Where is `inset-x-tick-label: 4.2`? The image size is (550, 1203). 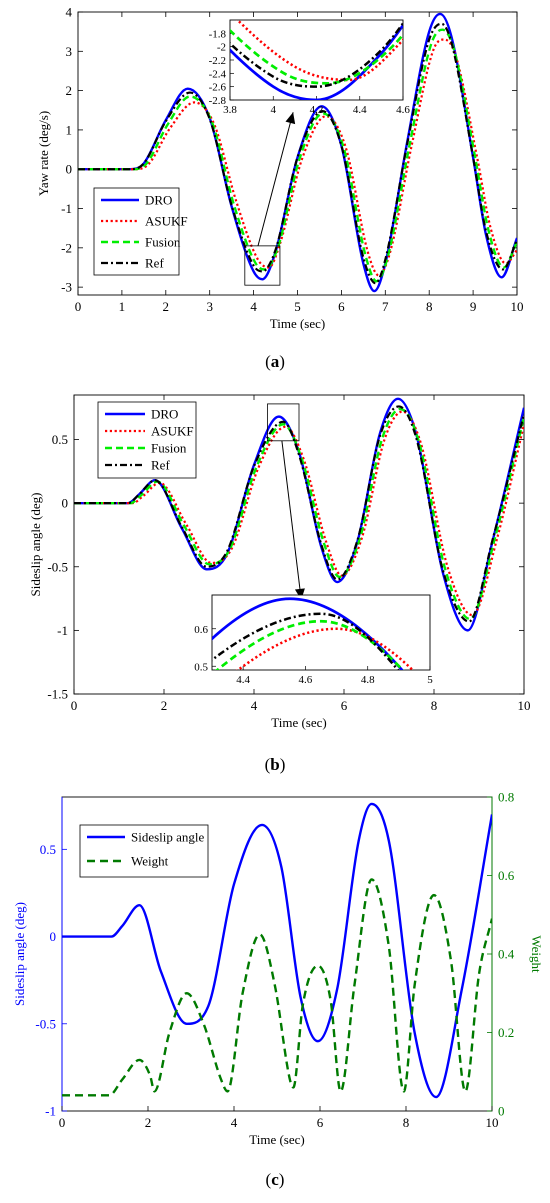
inset-x-tick-label: 4.2 is located at coordinates (317, 110).